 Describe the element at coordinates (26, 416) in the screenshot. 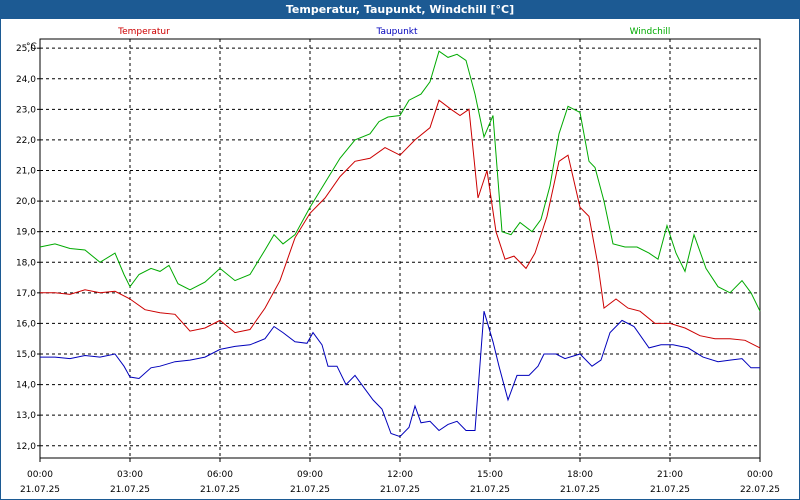

I see `y-tick-label: 13,0` at that location.